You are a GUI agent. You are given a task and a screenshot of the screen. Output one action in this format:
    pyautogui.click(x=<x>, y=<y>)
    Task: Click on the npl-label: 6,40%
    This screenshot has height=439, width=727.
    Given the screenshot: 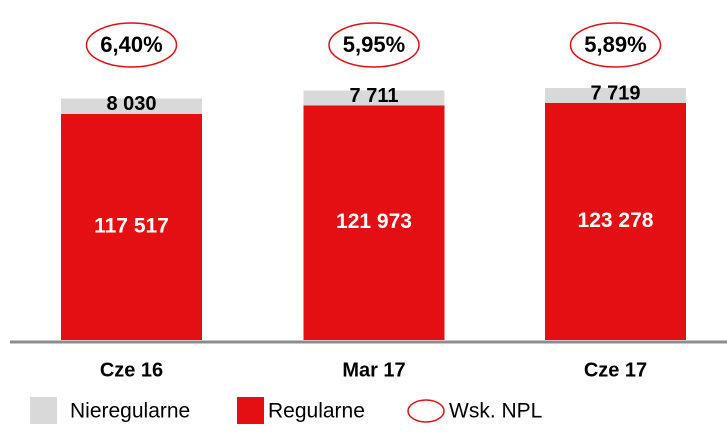 What is the action you would take?
    pyautogui.click(x=131, y=44)
    